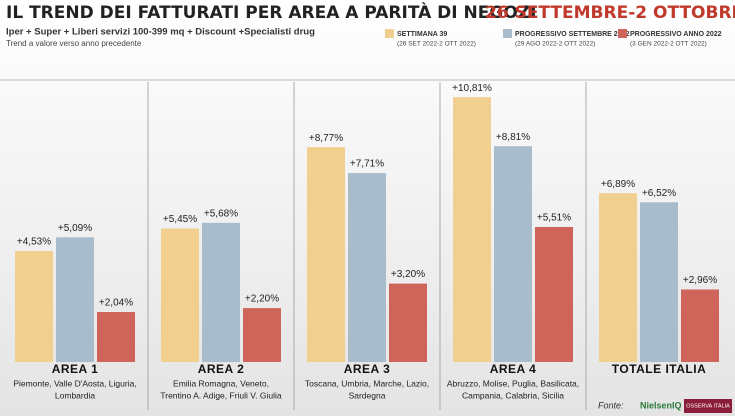 The image size is (735, 416). What do you see at coordinates (367, 369) in the screenshot?
I see `category-label: AREA 3` at bounding box center [367, 369].